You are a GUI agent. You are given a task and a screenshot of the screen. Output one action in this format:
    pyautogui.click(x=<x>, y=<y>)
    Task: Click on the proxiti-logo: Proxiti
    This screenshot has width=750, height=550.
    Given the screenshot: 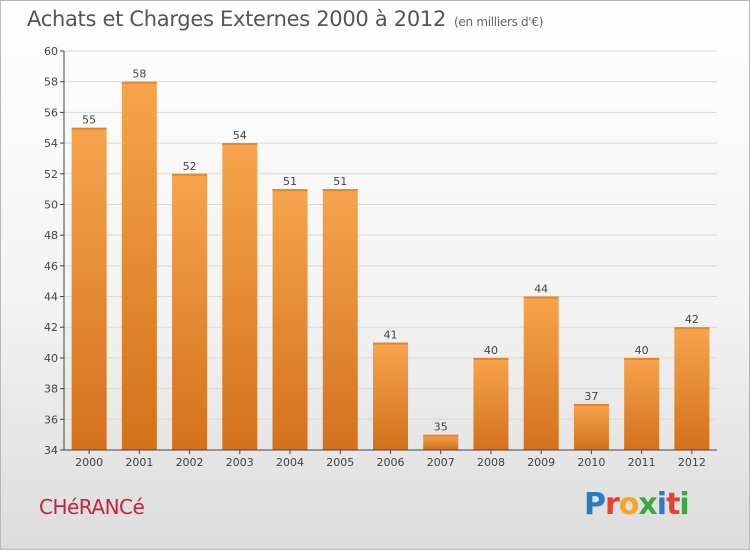 What is the action you would take?
    pyautogui.click(x=637, y=504)
    